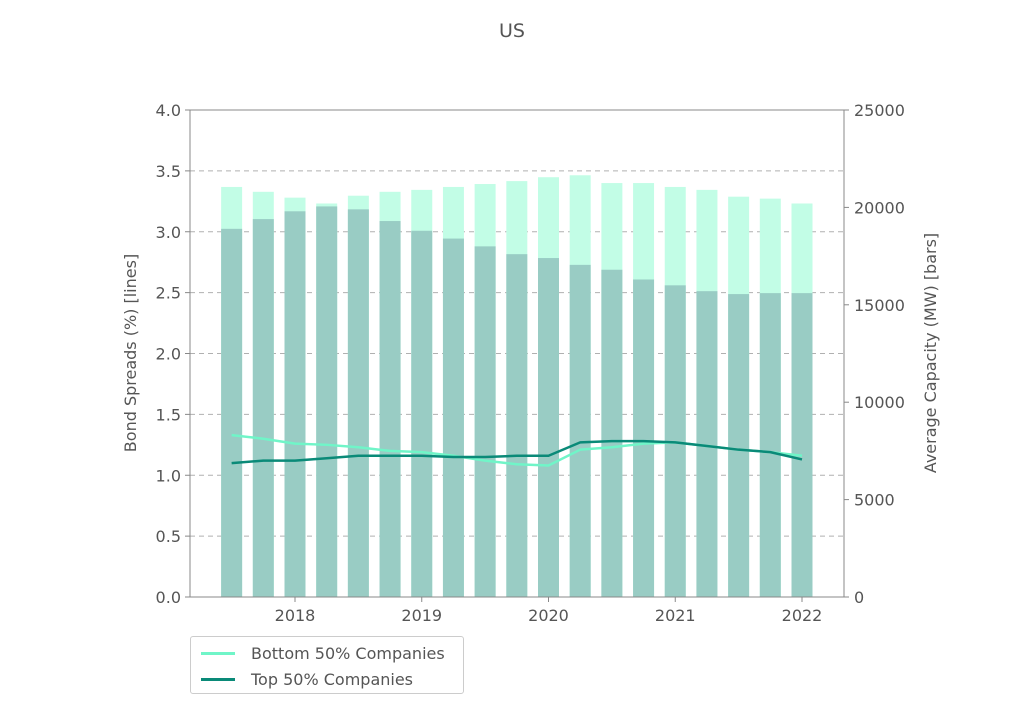 The height and width of the screenshot is (704, 1024). I want to click on legend-item-bottom: Bottom 50% Companies, so click(323, 653).